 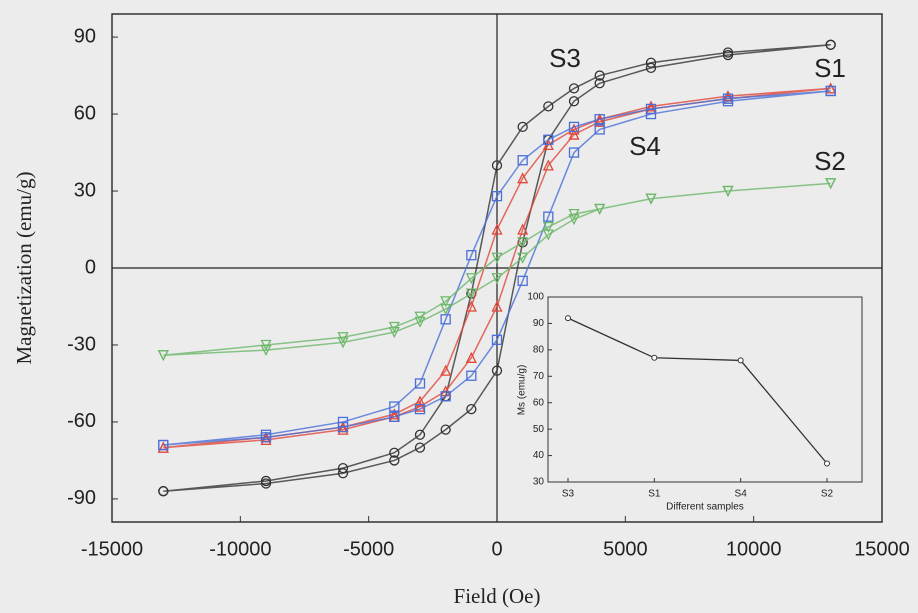 I want to click on x-tick-label: 0, so click(x=496, y=549).